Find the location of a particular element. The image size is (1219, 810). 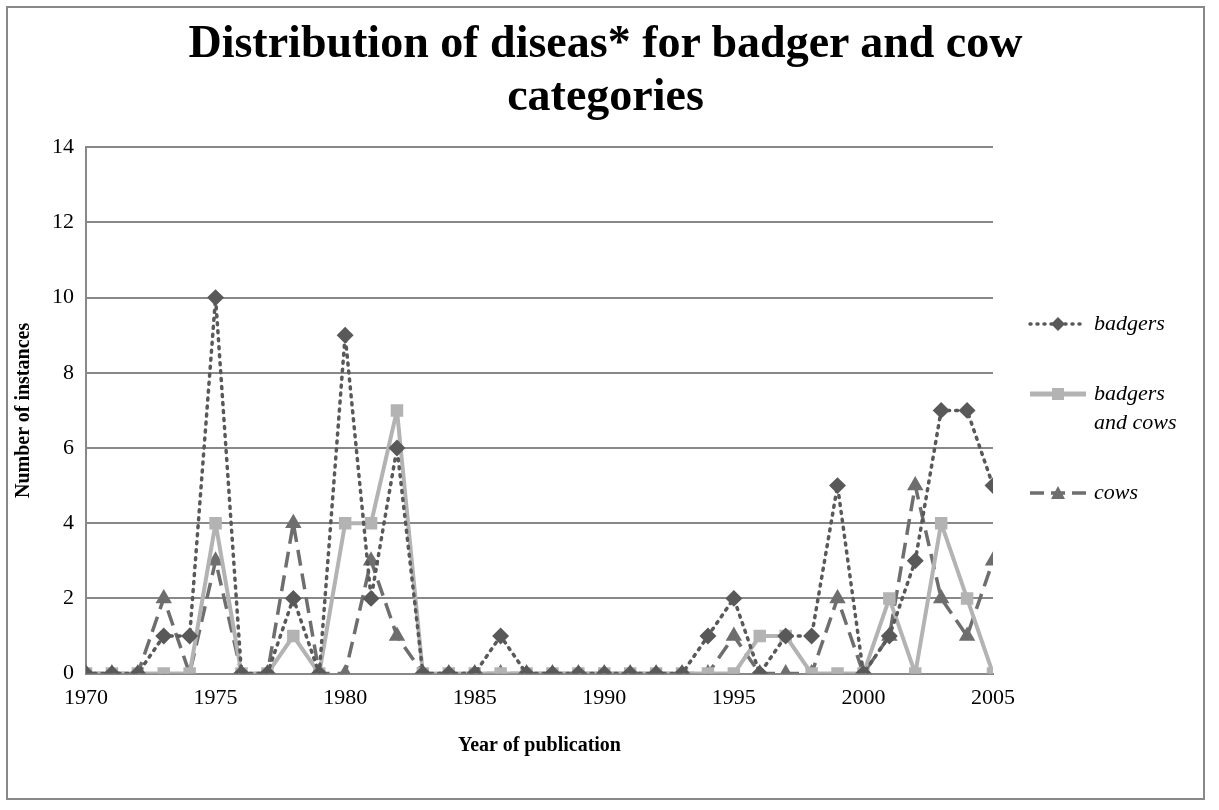

y-tick-label: 2 is located at coordinates (68, 596).